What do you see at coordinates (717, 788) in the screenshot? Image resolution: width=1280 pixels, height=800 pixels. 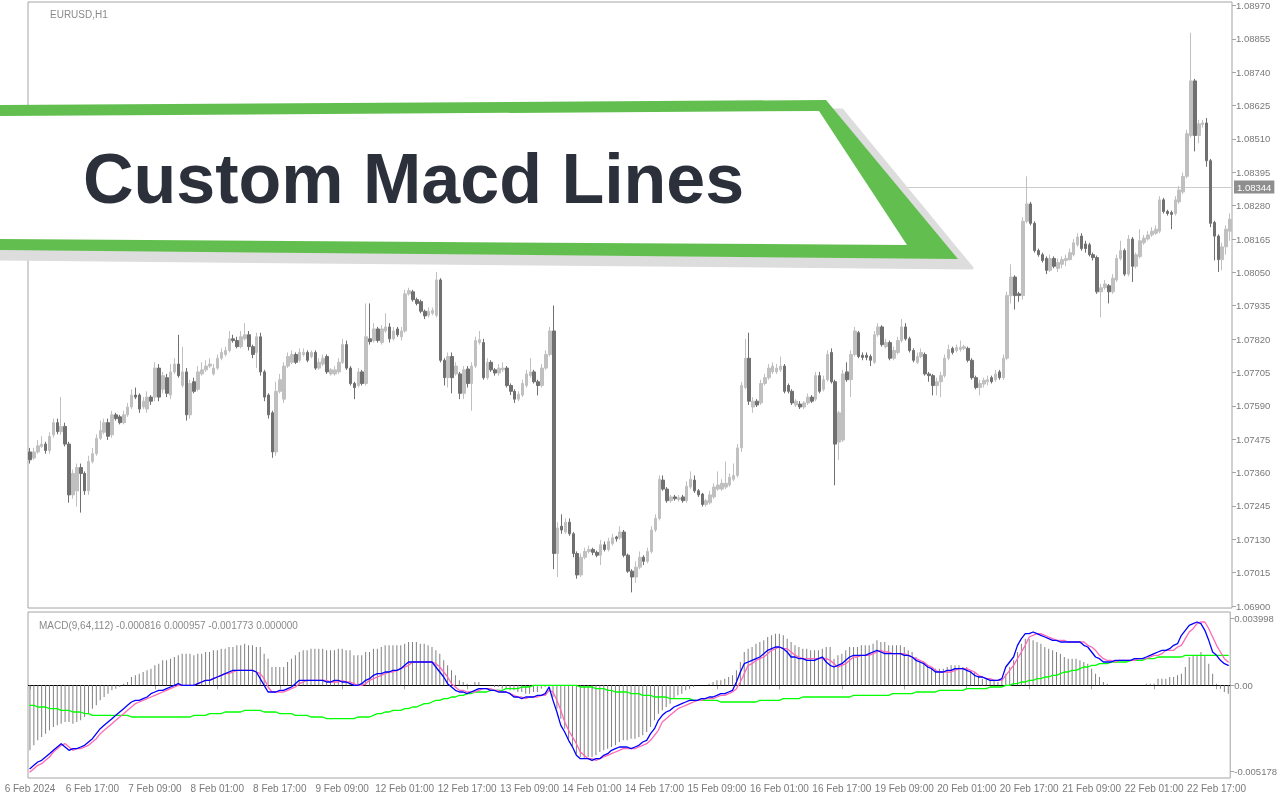 I see `x-tick-label: 15 Feb 09:00` at bounding box center [717, 788].